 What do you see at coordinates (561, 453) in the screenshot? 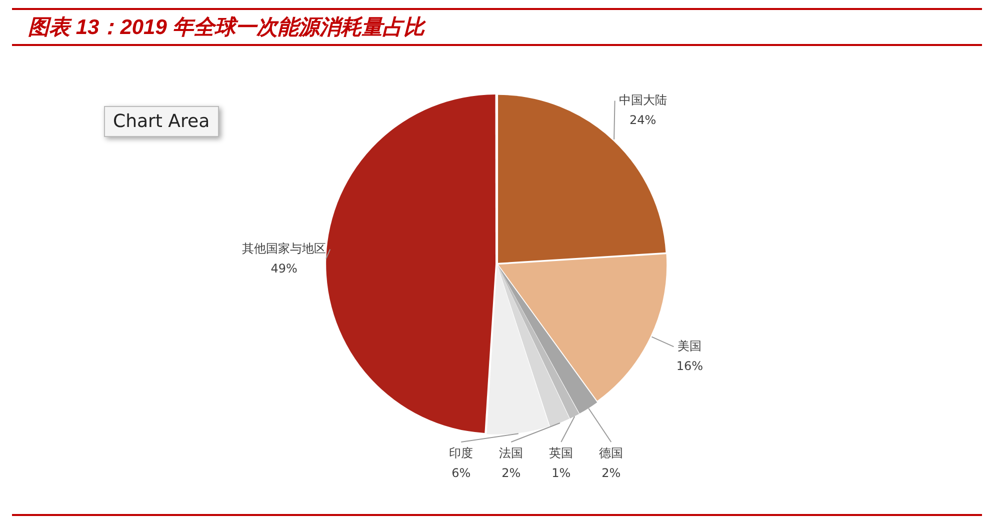
I see `slice-label: 英国` at bounding box center [561, 453].